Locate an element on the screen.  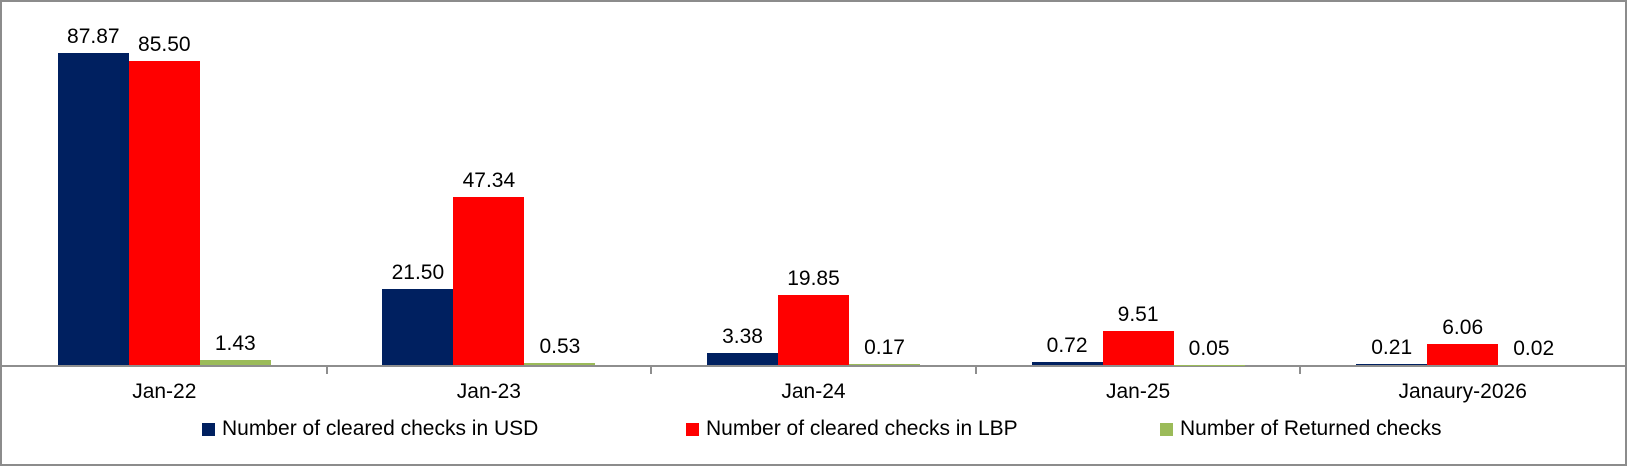
legend-item: Number of Returned checks is located at coordinates (1300, 429).